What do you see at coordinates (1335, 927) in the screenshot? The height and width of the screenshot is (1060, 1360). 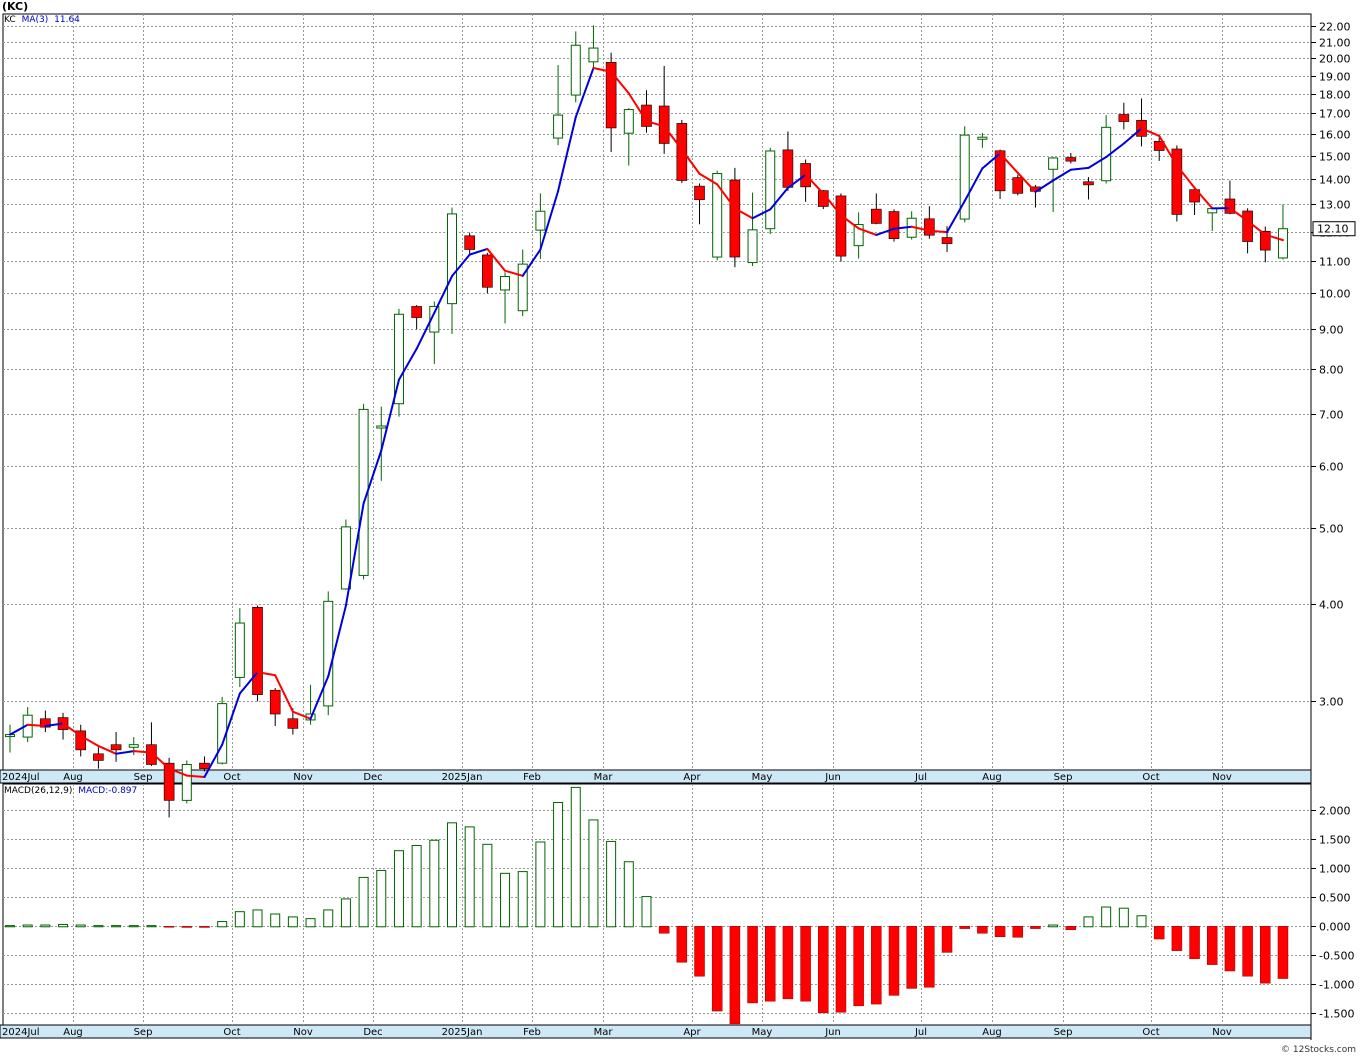 I see `macd-tick-label: 0.000` at bounding box center [1335, 927].